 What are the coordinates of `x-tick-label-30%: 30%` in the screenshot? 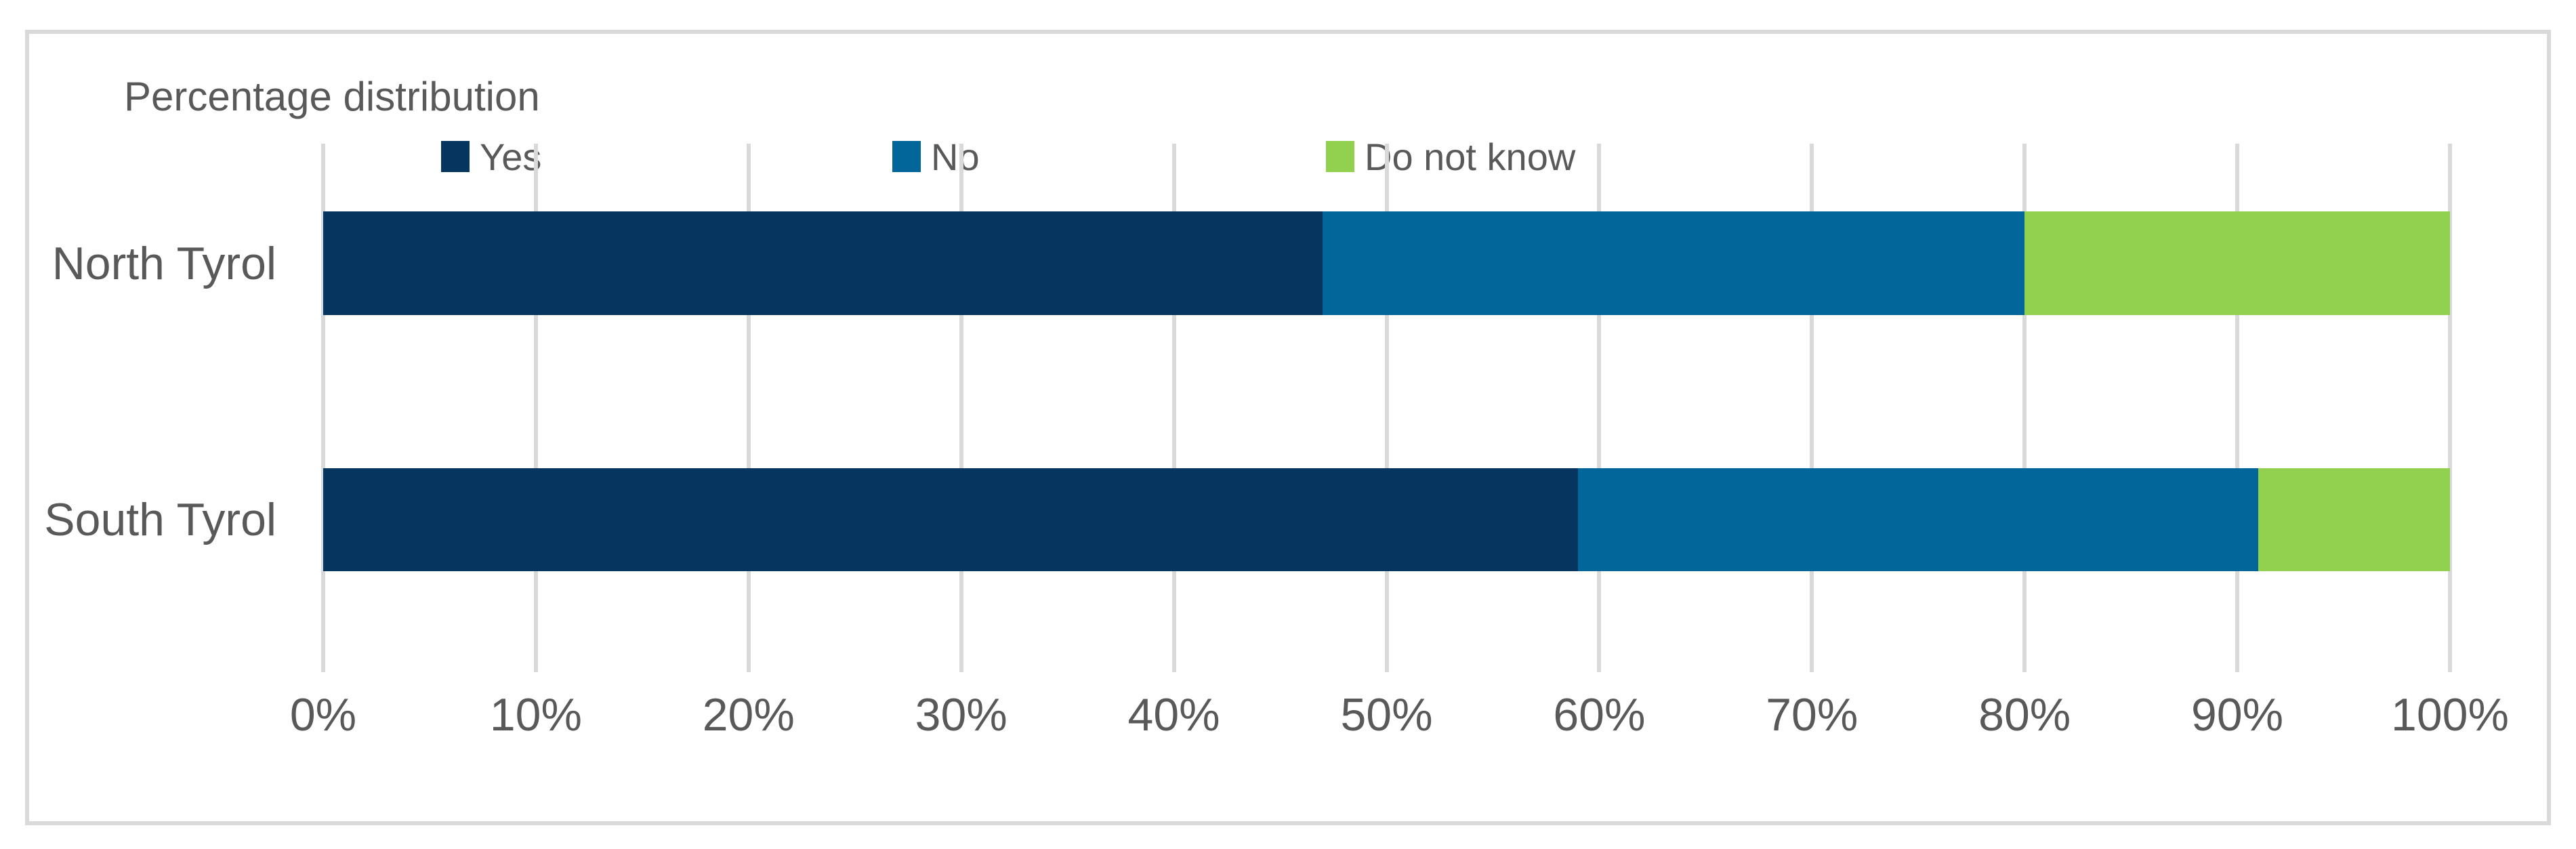 It's located at (961, 715).